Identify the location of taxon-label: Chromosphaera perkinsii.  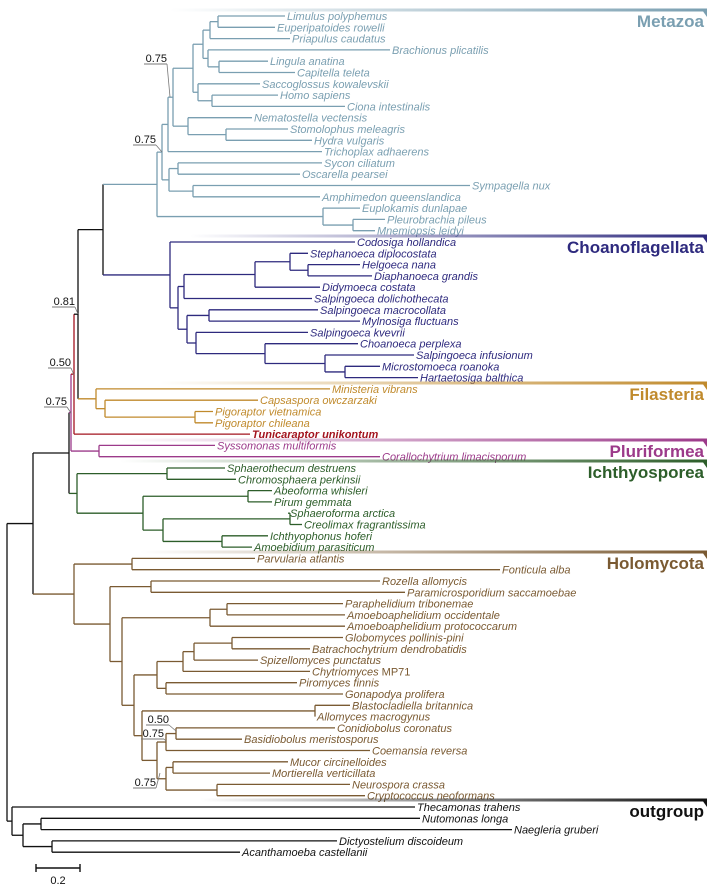
(299, 480).